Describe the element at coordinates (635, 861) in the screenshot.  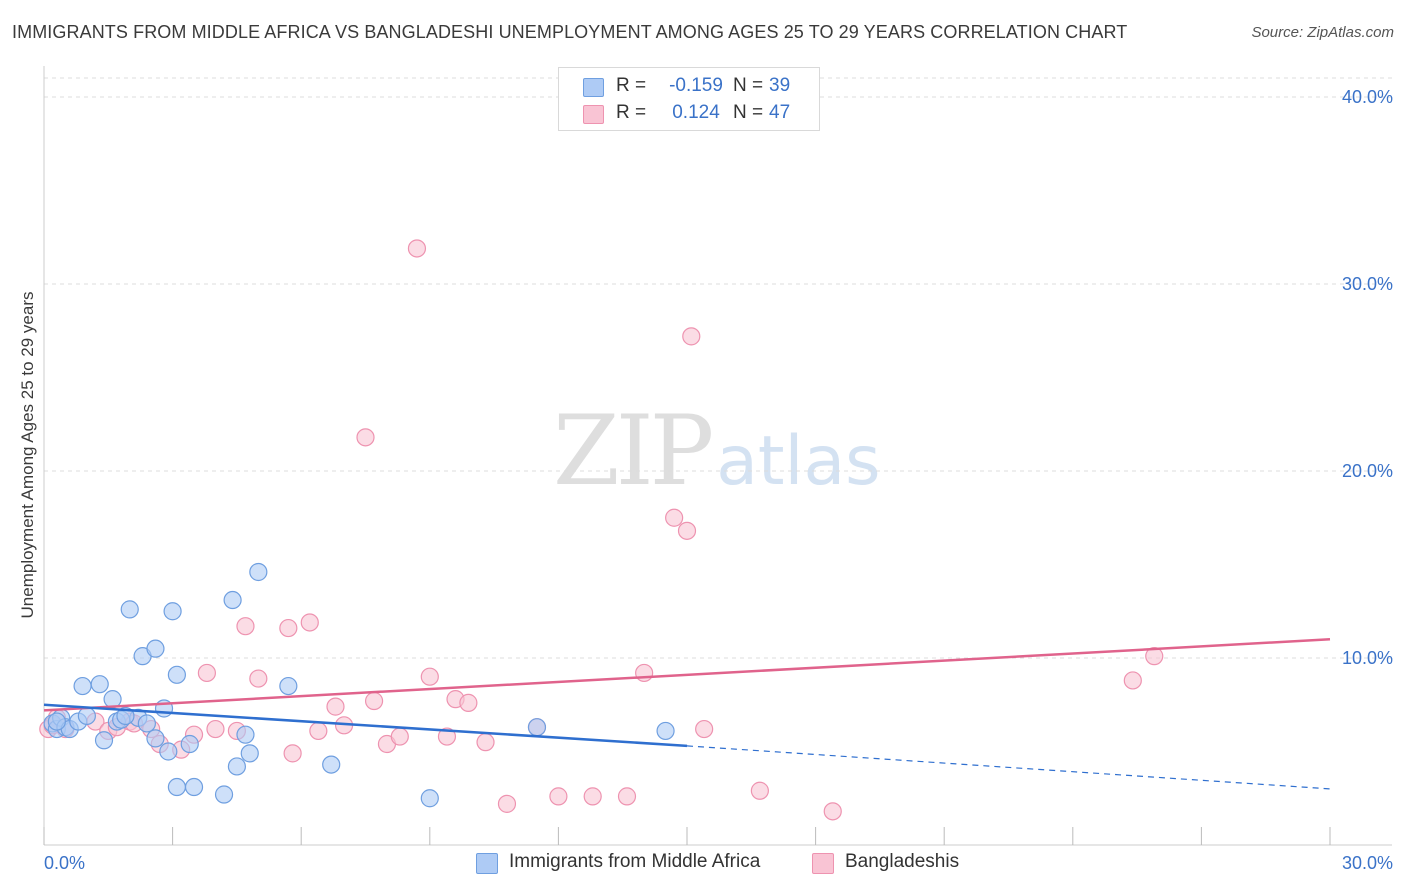
I see `legend-label: Immigrants from Middle Africa` at that location.